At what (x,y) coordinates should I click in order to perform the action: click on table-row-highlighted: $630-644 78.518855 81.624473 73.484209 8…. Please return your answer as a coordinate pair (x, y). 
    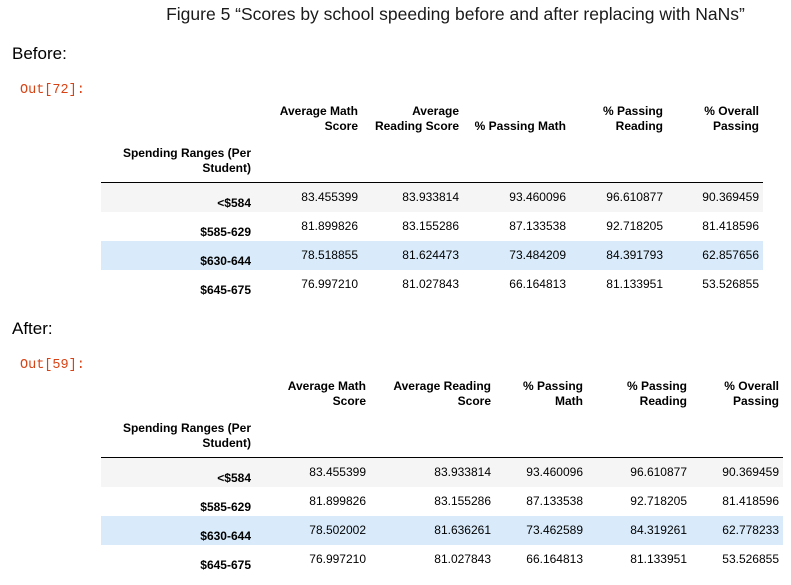
    Looking at the image, I should click on (432, 255).